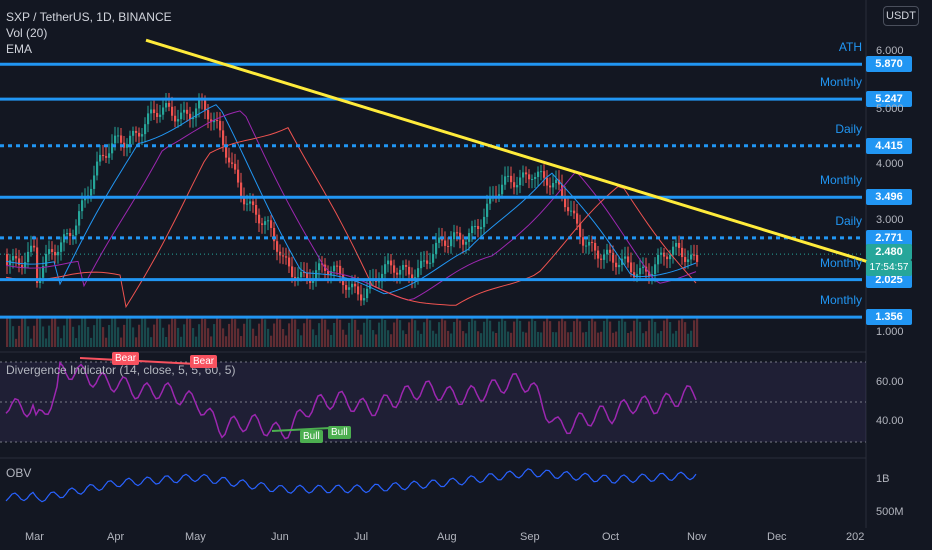 This screenshot has height=550, width=932. Describe the element at coordinates (840, 180) in the screenshot. I see `level-name: Monthly` at that location.